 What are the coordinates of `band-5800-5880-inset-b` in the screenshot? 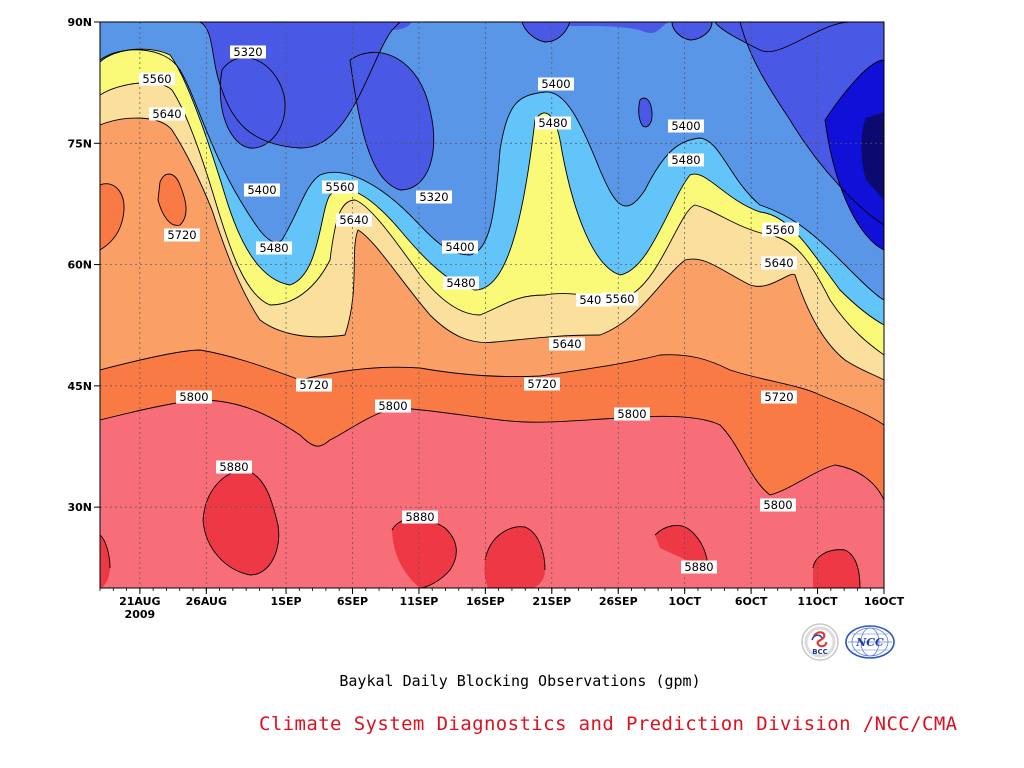 It's located at (172, 200).